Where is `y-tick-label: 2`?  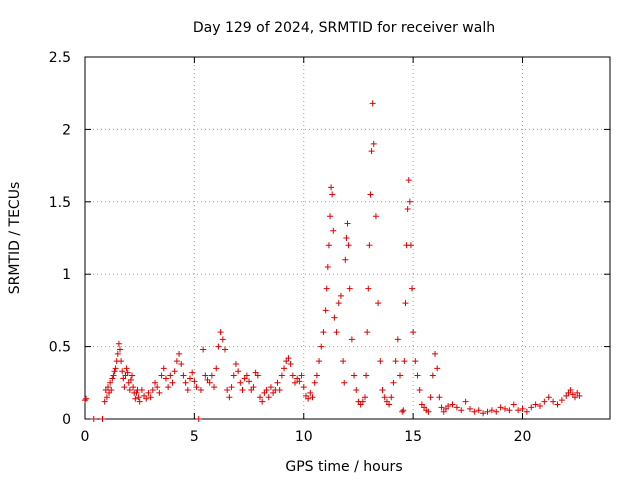 y-tick-label: 2 is located at coordinates (66, 130).